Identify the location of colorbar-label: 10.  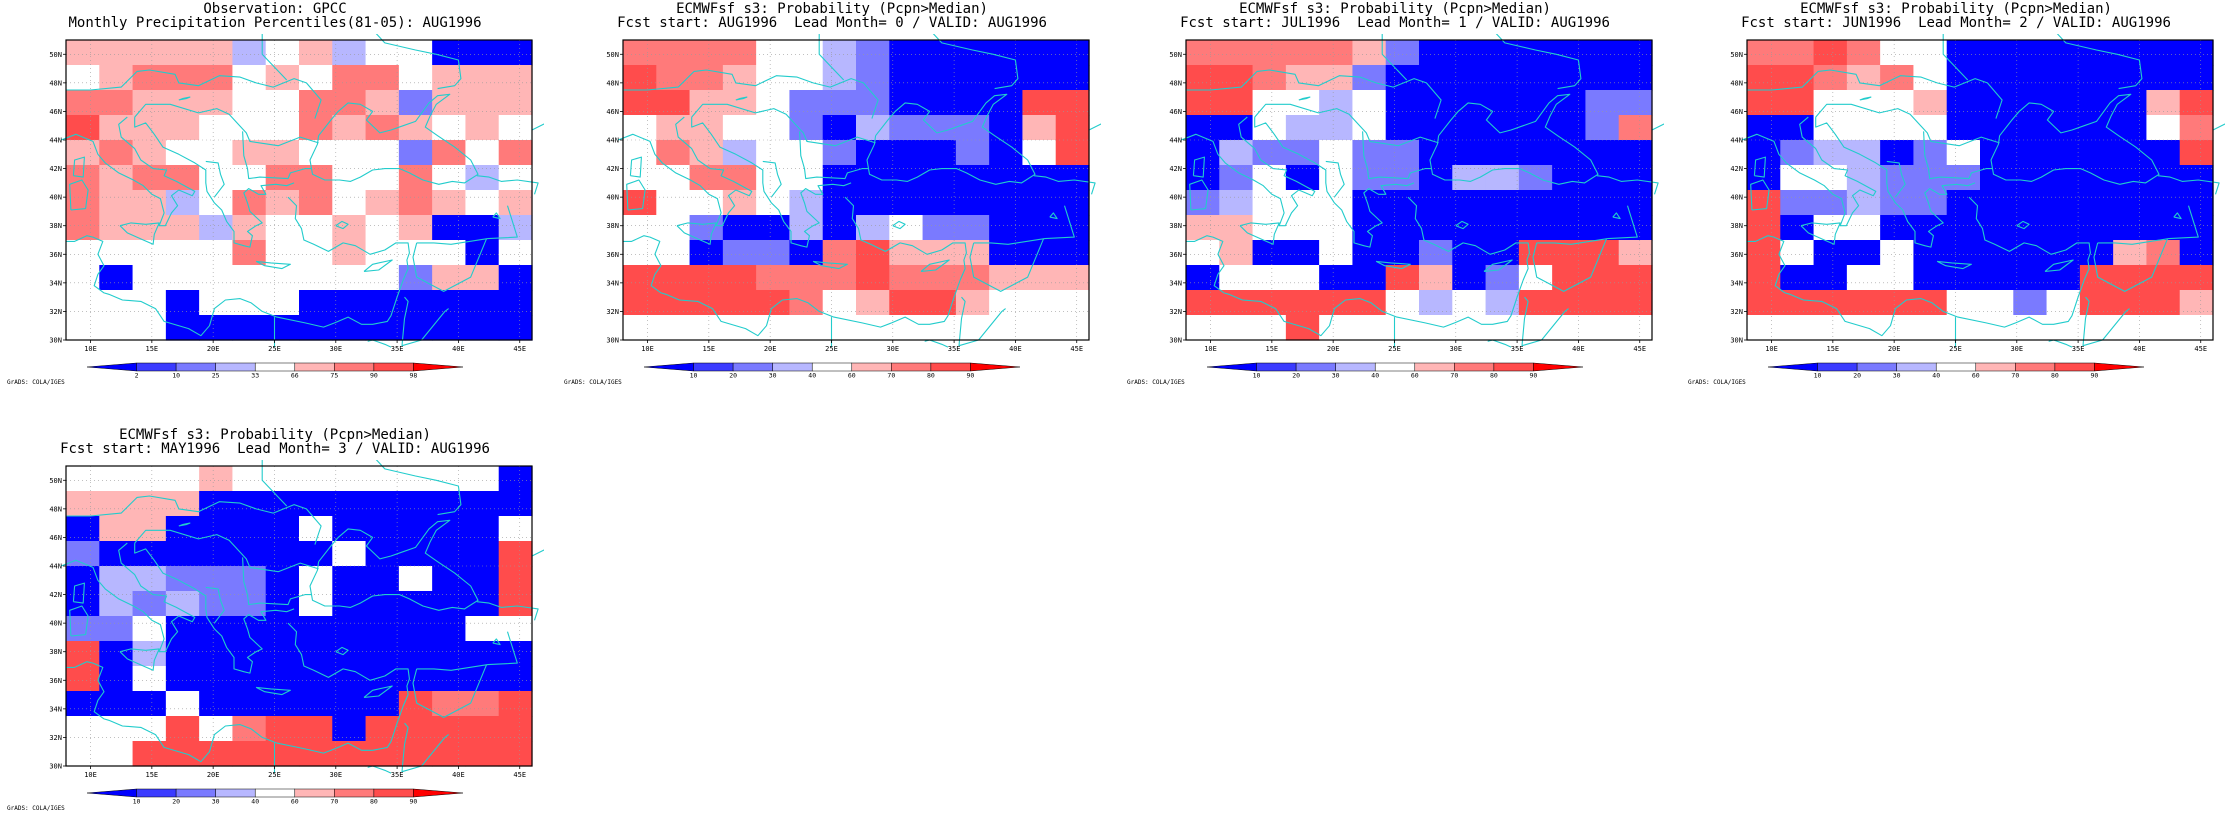
(1818, 375).